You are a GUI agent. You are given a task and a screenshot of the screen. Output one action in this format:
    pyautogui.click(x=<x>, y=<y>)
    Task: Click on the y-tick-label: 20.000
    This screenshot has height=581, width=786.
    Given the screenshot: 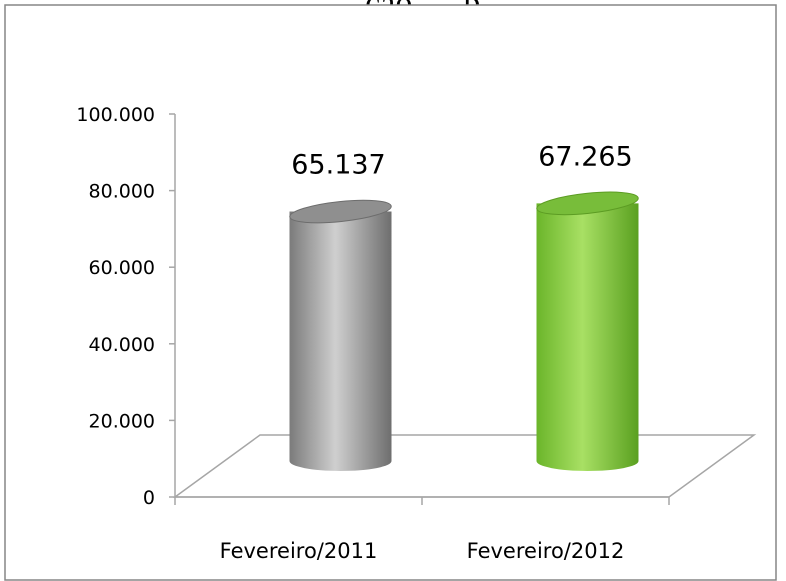 What is the action you would take?
    pyautogui.click(x=122, y=421)
    